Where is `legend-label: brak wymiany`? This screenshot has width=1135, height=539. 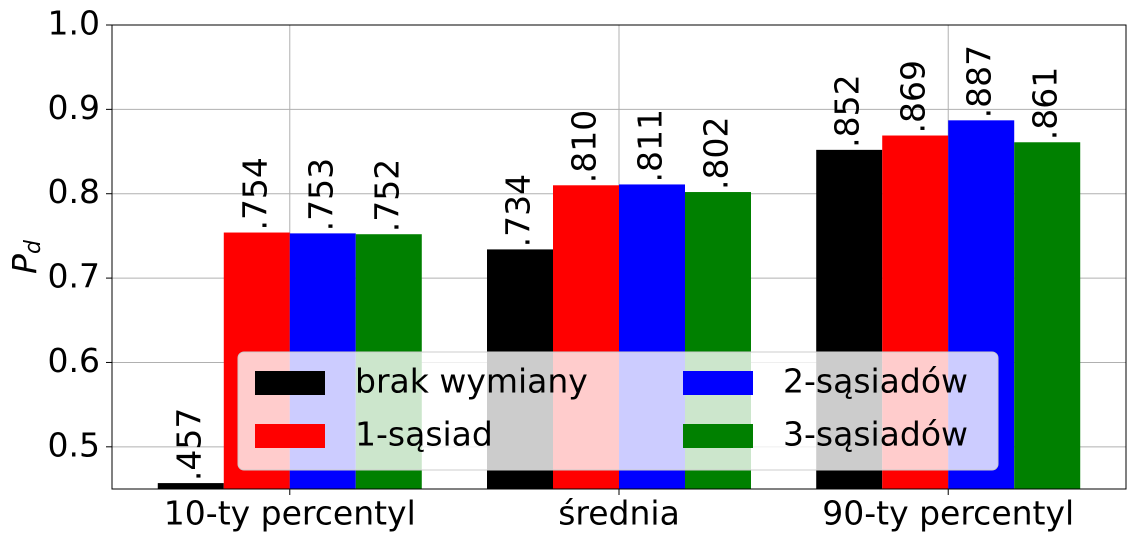
legend-label: brak wymiany is located at coordinates (471, 381).